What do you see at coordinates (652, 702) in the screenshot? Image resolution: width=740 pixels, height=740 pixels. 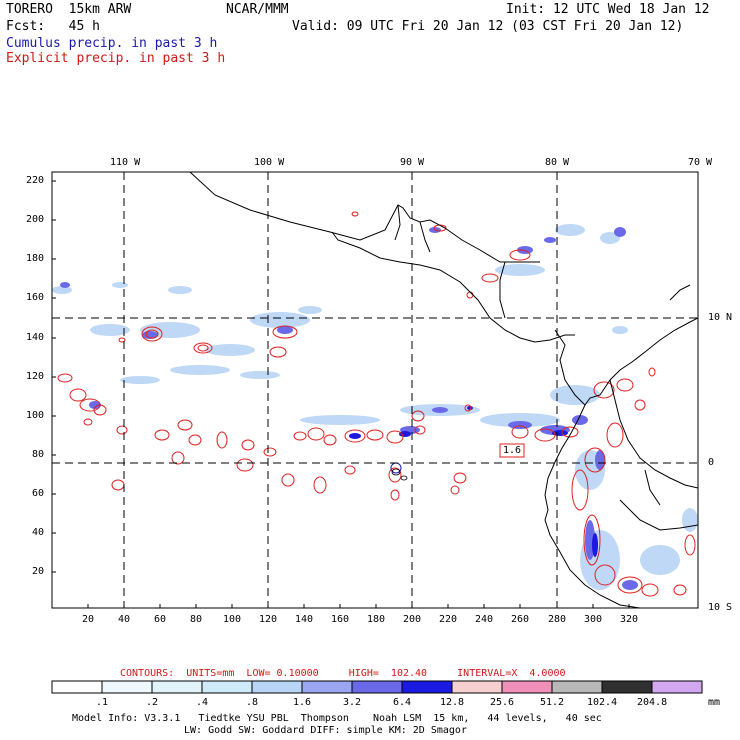 I see `colorbar-label: 204.8` at bounding box center [652, 702].